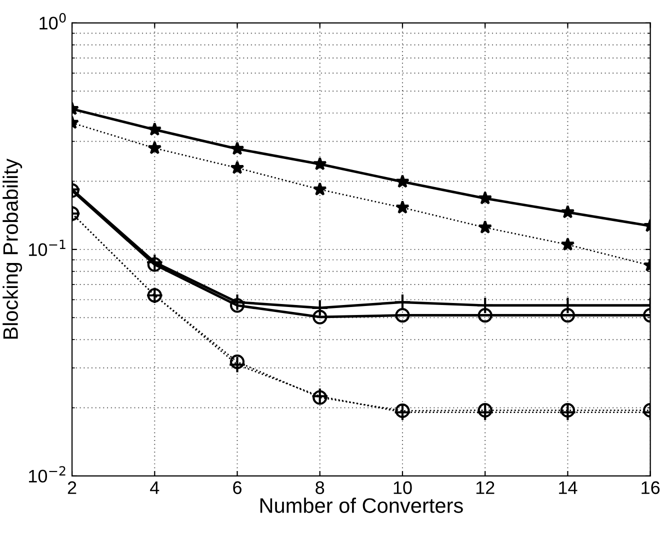 This screenshot has height=533, width=667. I want to click on x-tick-label: 12, so click(485, 487).